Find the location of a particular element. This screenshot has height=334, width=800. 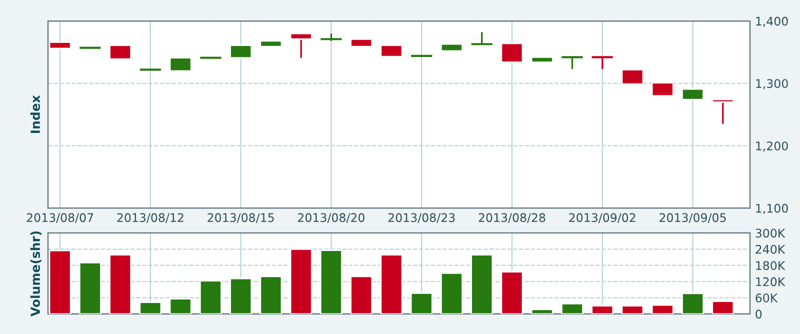

y-axis-title: Index is located at coordinates (35, 114).